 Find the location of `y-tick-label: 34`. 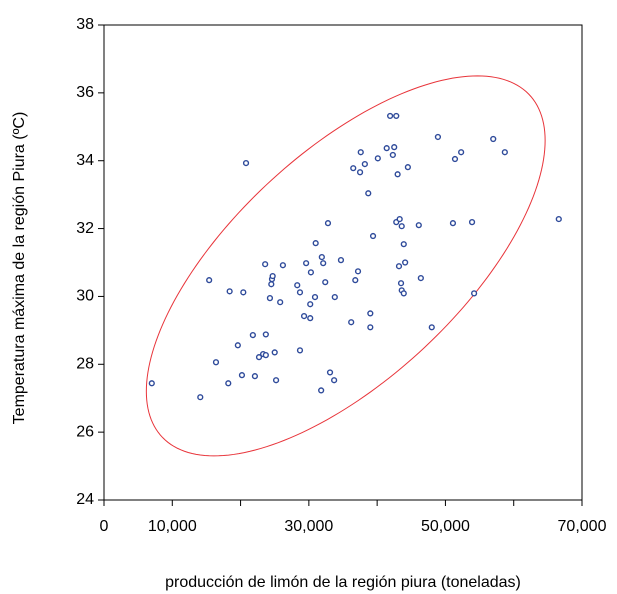

y-tick-label: 34 is located at coordinates (85, 160).